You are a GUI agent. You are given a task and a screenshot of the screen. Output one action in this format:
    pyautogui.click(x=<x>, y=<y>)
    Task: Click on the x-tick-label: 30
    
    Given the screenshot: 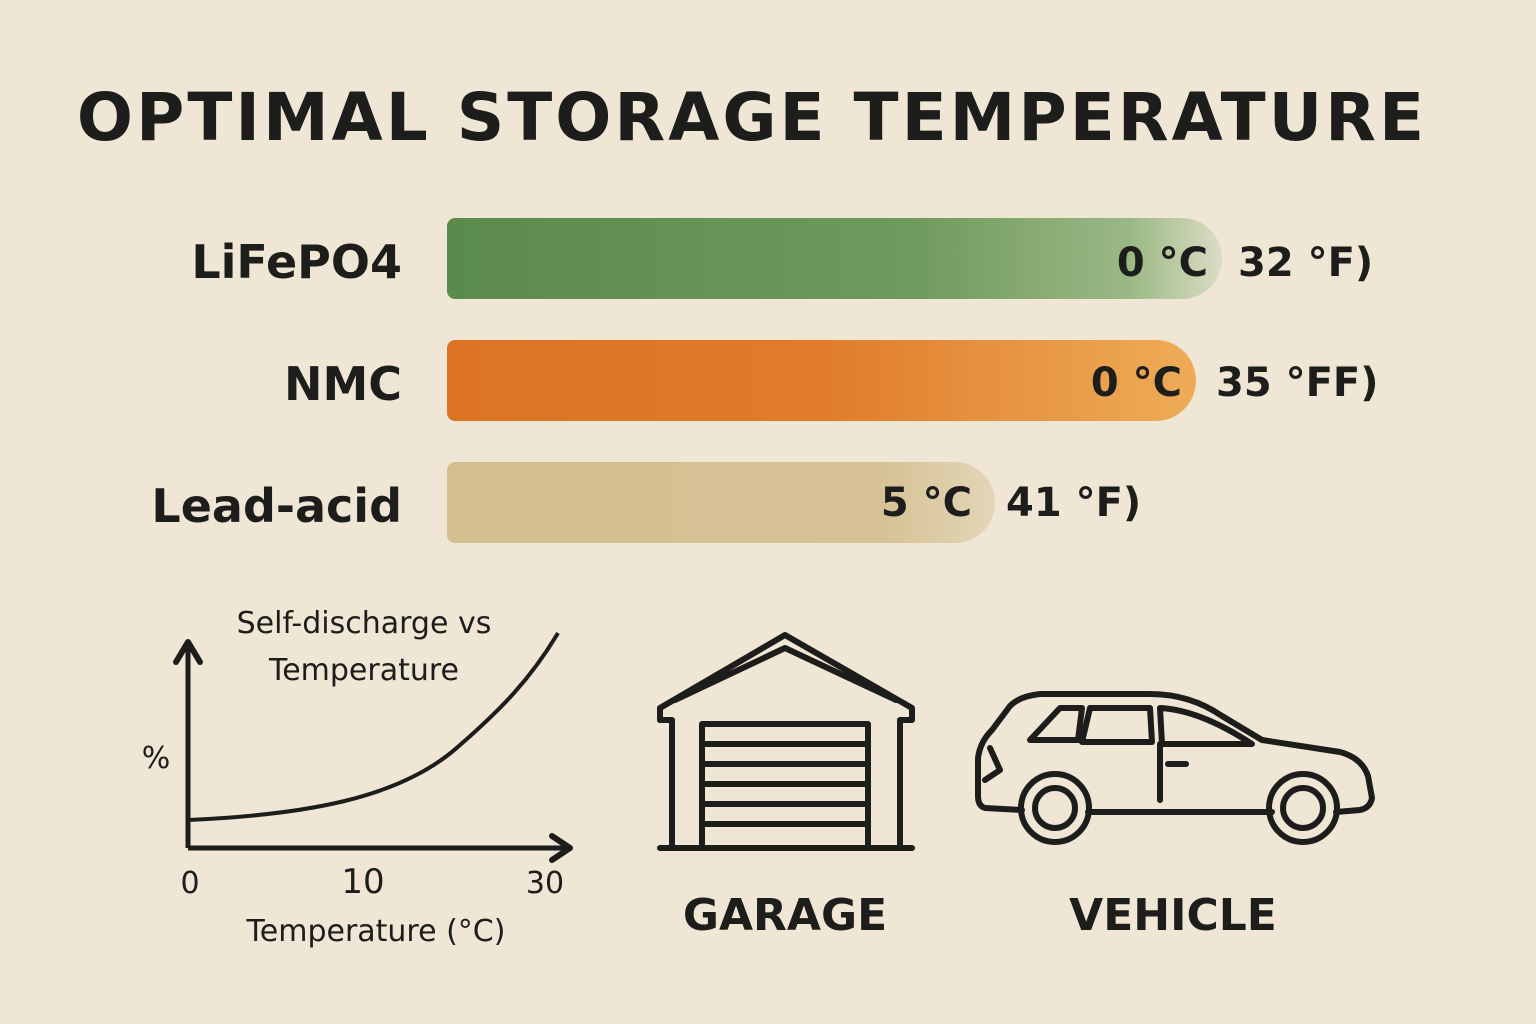 What is the action you would take?
    pyautogui.click(x=545, y=883)
    